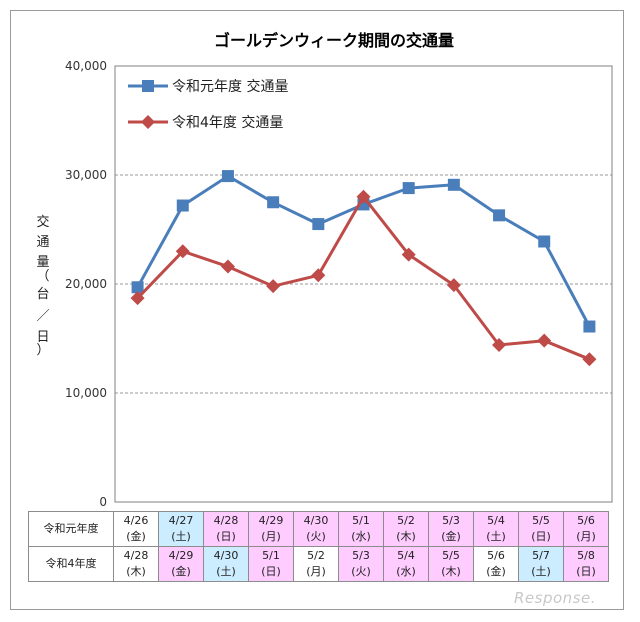  I want to click on date-cell: 5/8 (日), so click(586, 564).